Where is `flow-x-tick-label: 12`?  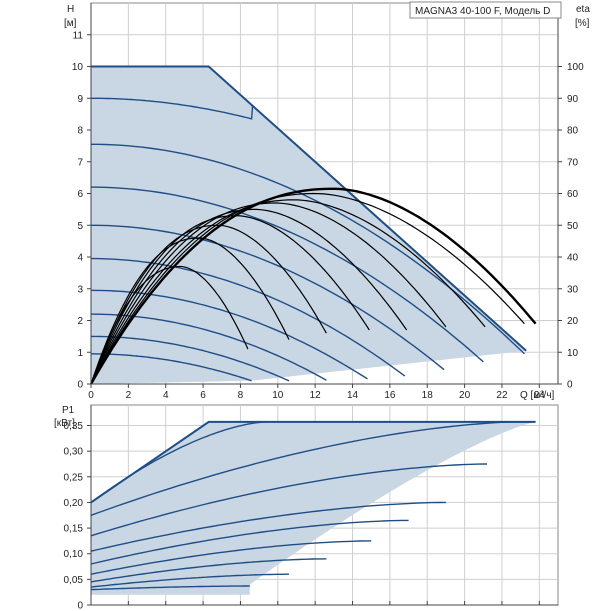
flow-x-tick-label: 12 is located at coordinates (316, 395).